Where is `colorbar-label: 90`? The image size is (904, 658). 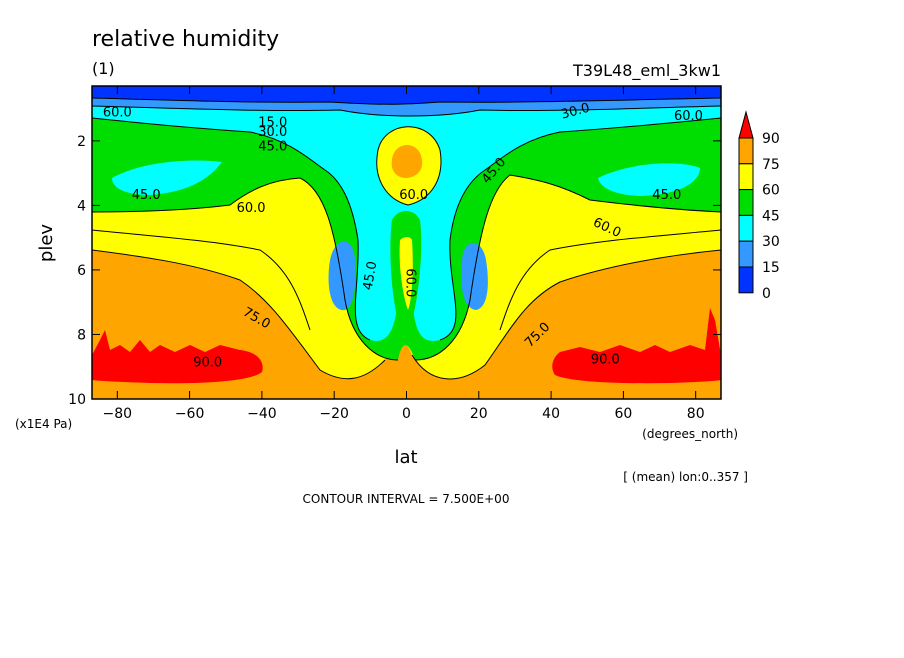 colorbar-label: 90 is located at coordinates (771, 139).